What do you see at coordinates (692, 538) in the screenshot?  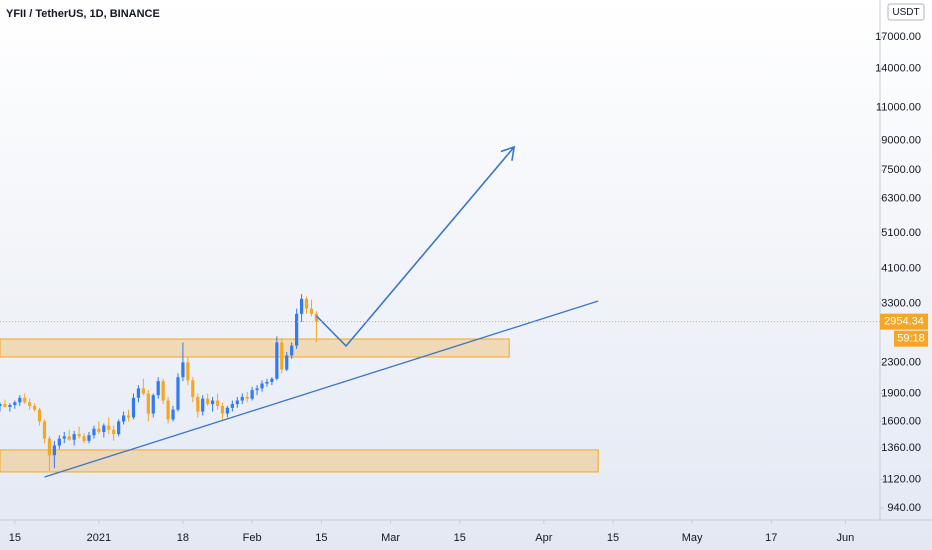 I see `x-tick-label: May` at bounding box center [692, 538].